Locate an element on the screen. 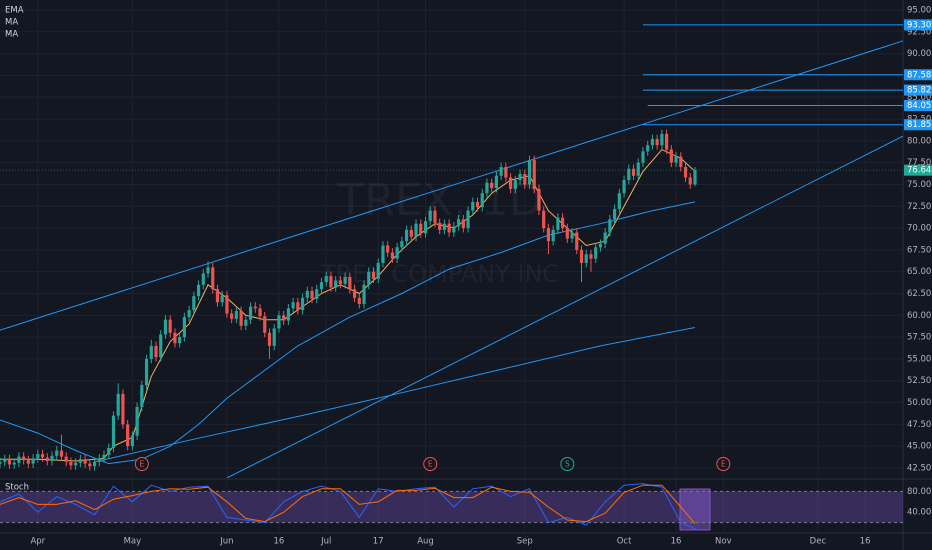 Image resolution: width=932 pixels, height=550 pixels. y-tick-label: 80.00 is located at coordinates (919, 141).